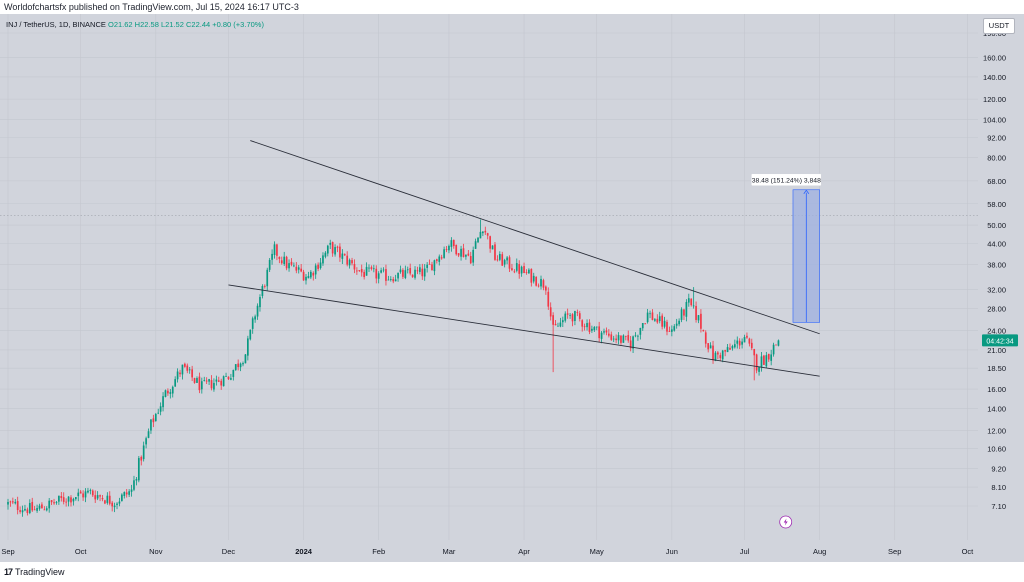  What do you see at coordinates (996, 430) in the screenshot?
I see `y-tick-label: 12.00` at bounding box center [996, 430].